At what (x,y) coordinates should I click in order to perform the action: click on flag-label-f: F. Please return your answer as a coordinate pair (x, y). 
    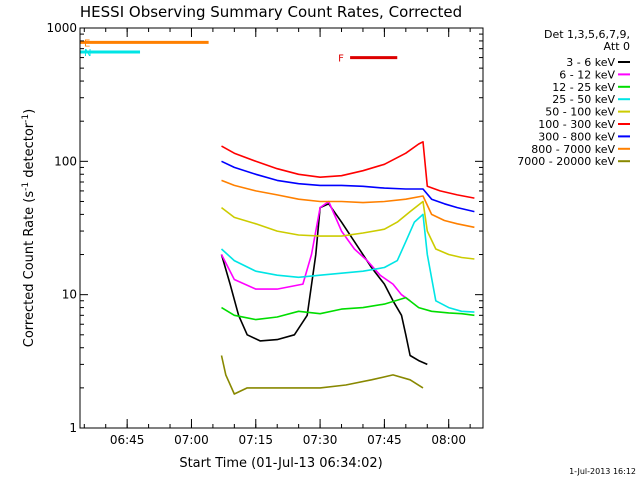
    Looking at the image, I should click on (341, 59).